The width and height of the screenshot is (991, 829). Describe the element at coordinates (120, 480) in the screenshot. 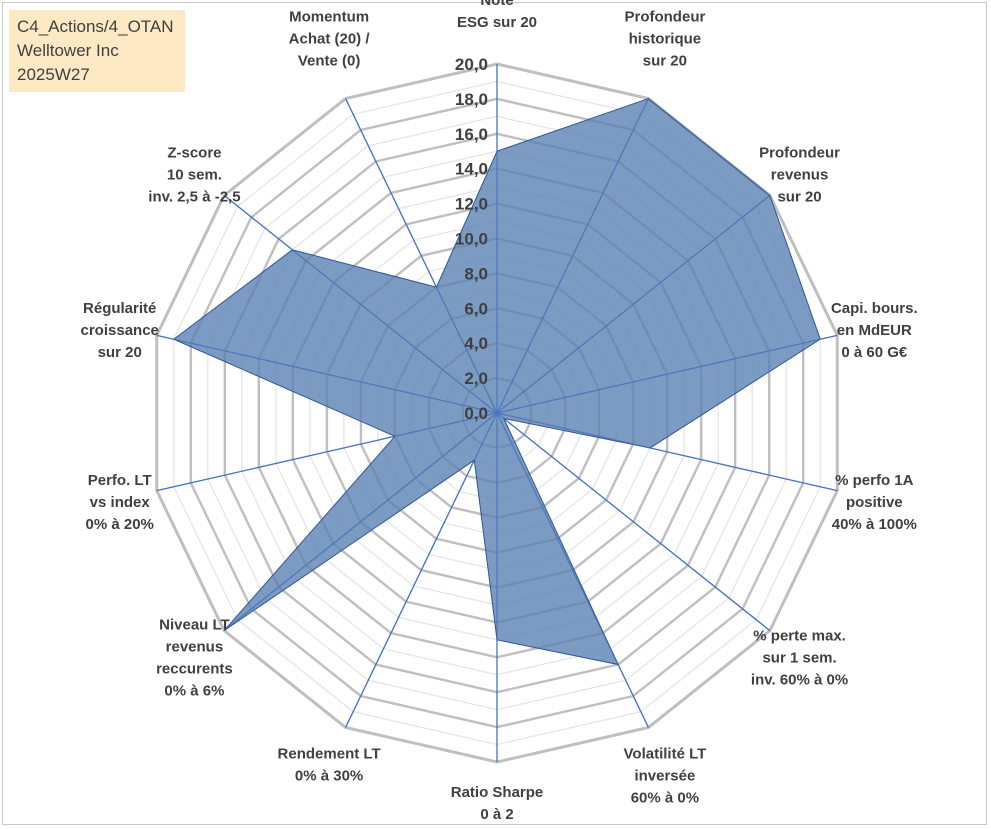

I see `axis-label-line: Perfo. LT` at that location.